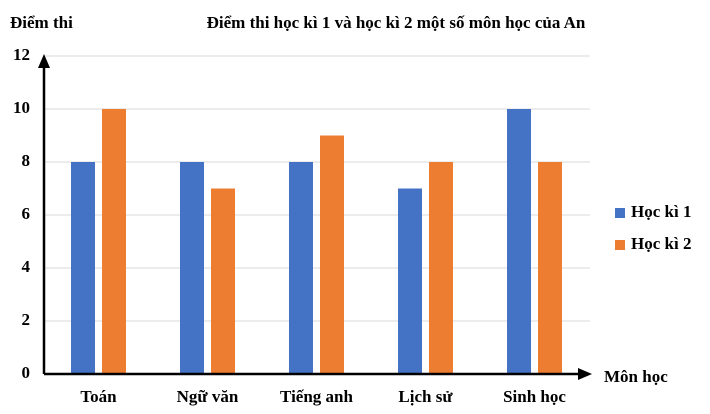 This screenshot has width=710, height=414. I want to click on x-tick-label: Sinh học, so click(534, 396).